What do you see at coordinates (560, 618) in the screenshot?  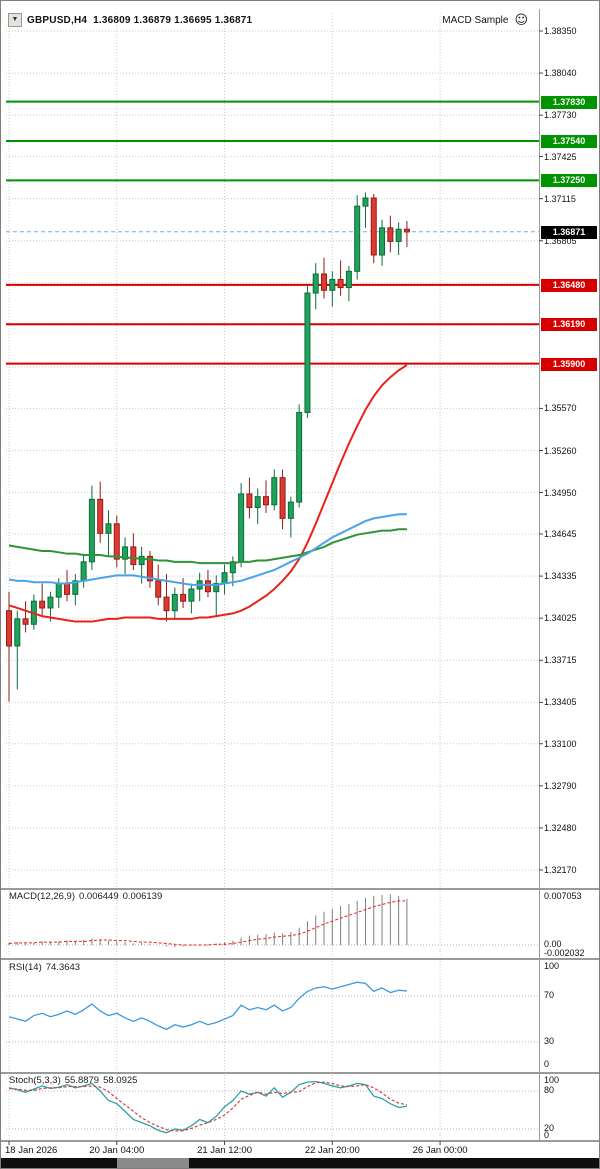 I see `price-tick-label: 1.34025` at bounding box center [560, 618].